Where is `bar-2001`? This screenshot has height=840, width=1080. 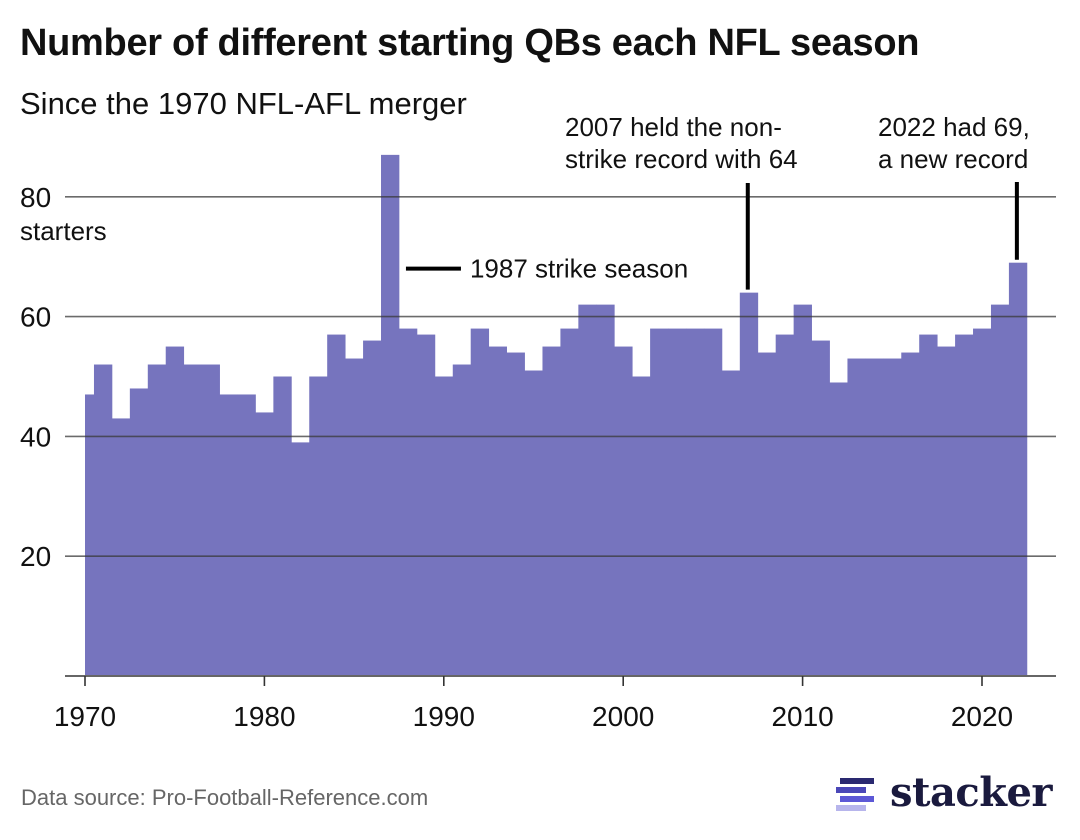
bar-2001 is located at coordinates (641, 526).